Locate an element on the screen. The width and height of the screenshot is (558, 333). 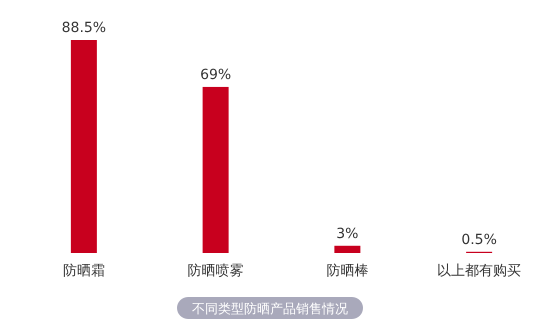
x-tick-label: 以上都有购买 is located at coordinates (479, 271).